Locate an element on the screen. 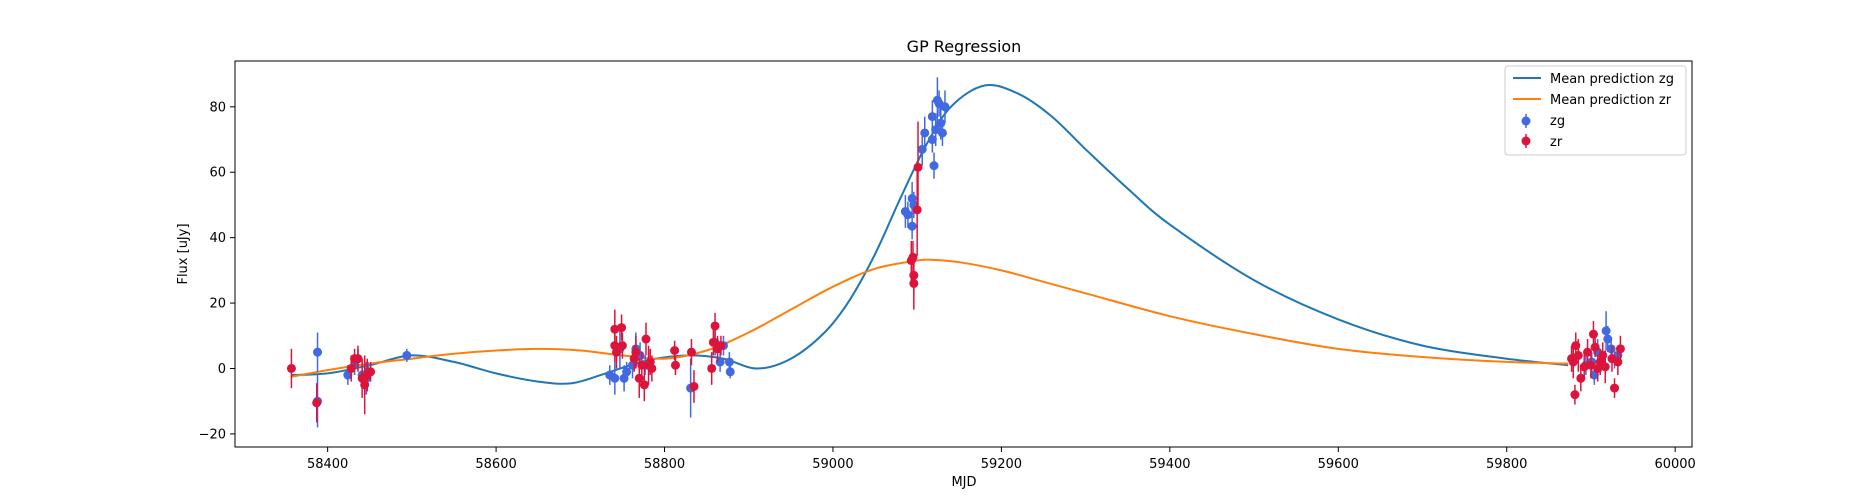 This screenshot has height=500, width=1875. x-tick-label: 58600 is located at coordinates (495, 464).